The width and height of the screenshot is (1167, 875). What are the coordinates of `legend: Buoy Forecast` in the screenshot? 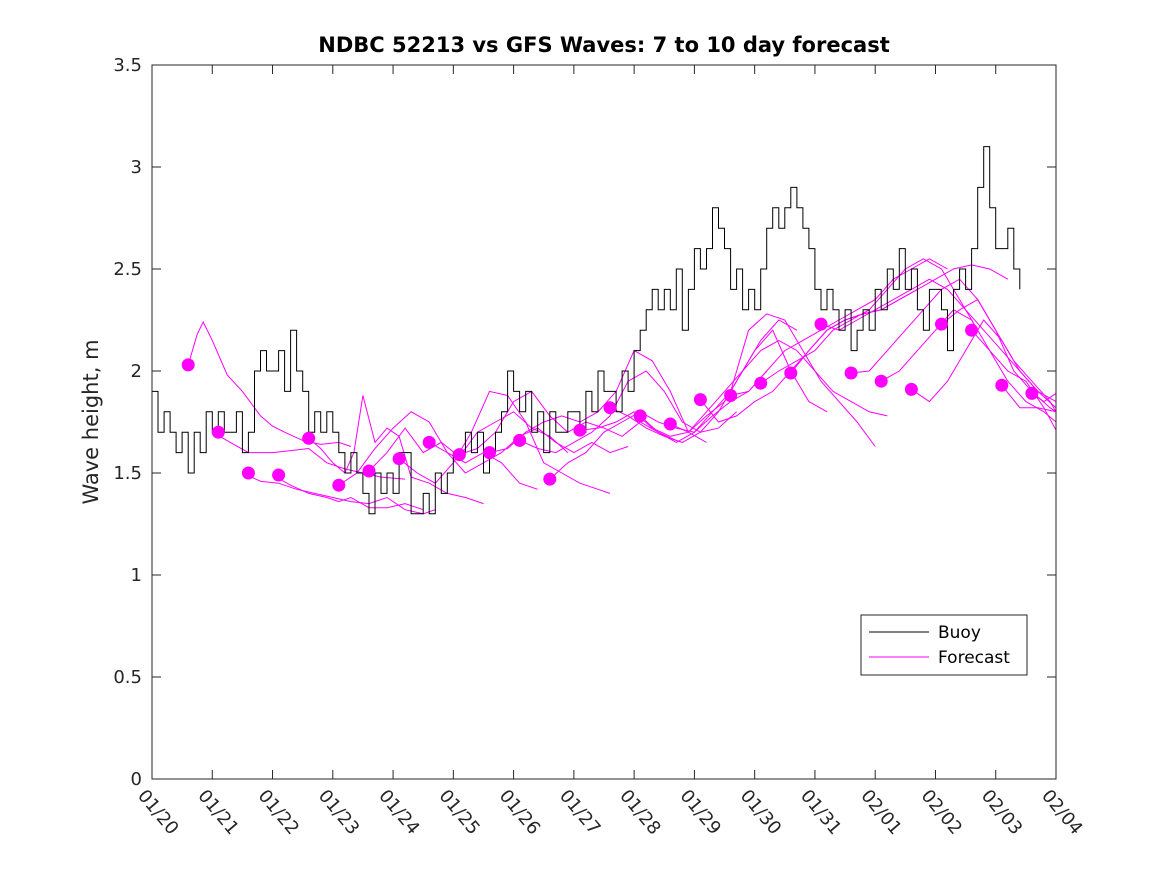 It's located at (944, 645).